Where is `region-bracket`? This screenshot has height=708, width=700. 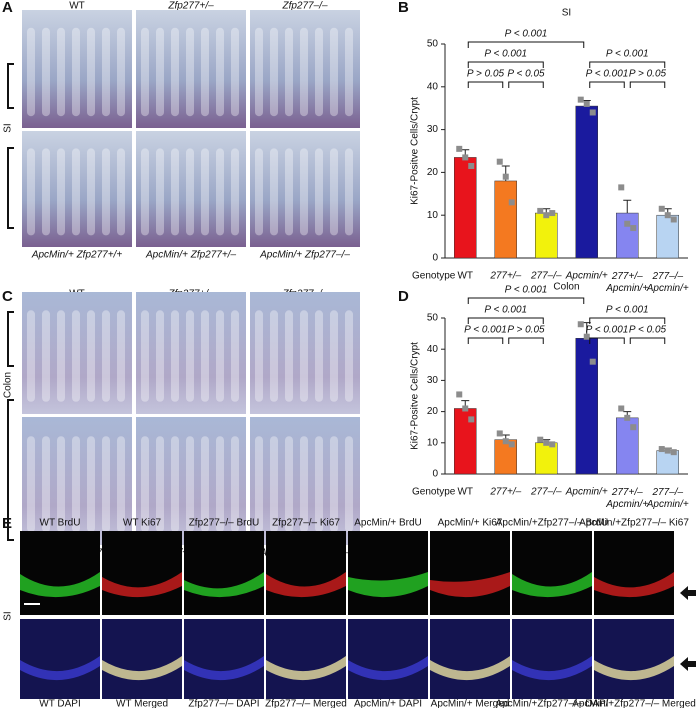
region-bracket is located at coordinates (10, 426).